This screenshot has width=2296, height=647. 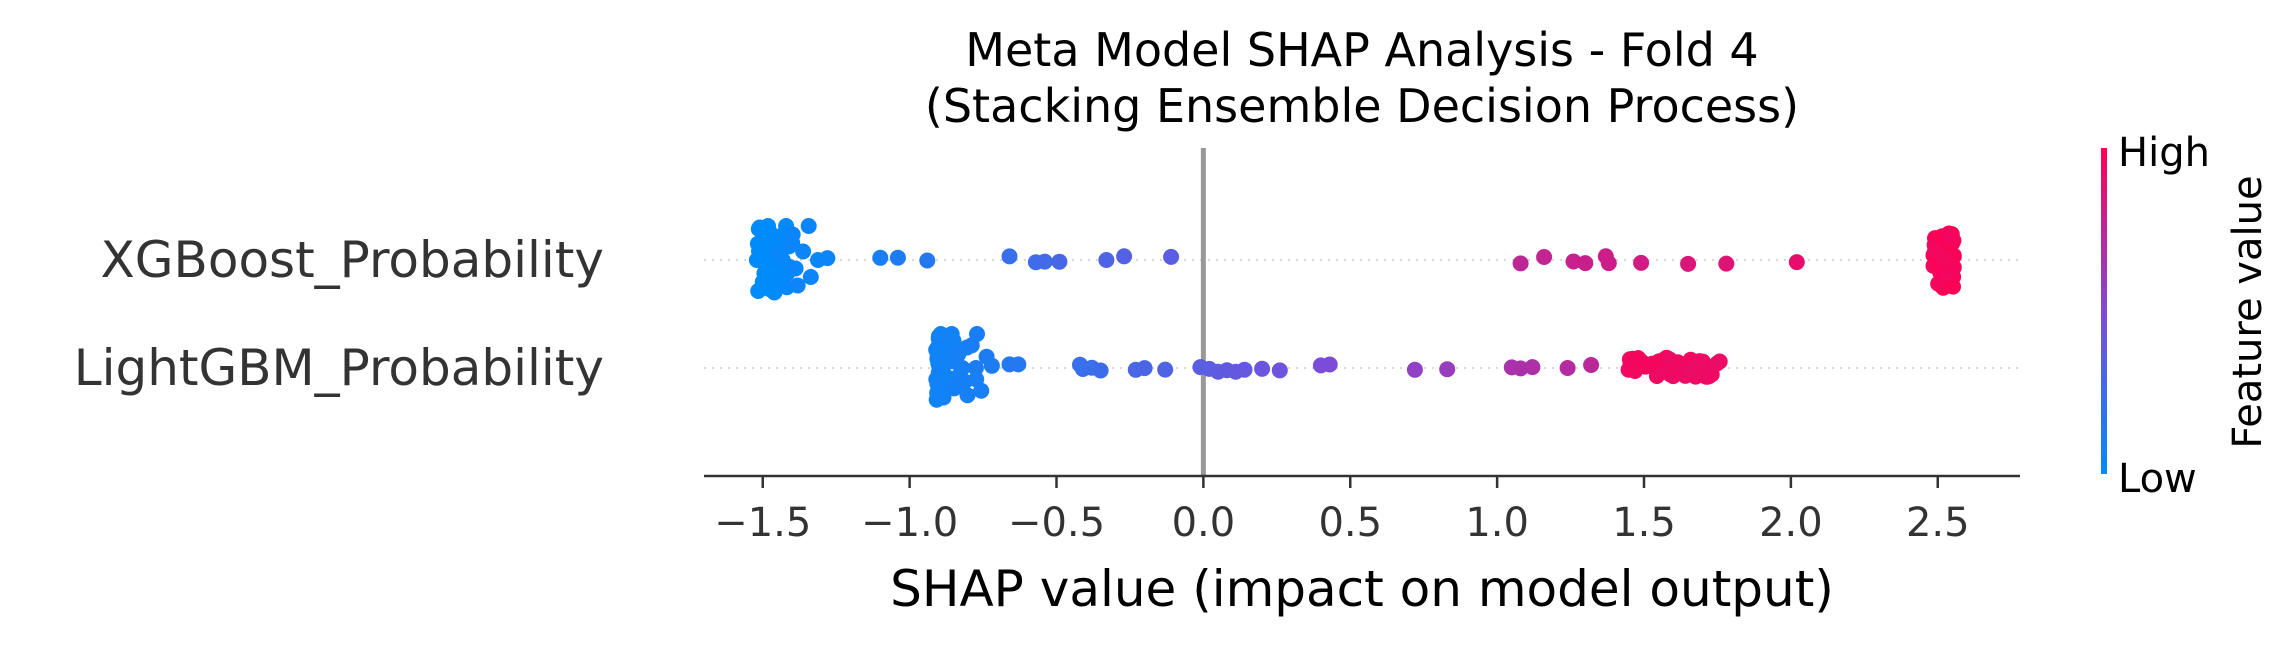 What do you see at coordinates (1497, 523) in the screenshot?
I see `x-tick-label: 1.0` at bounding box center [1497, 523].